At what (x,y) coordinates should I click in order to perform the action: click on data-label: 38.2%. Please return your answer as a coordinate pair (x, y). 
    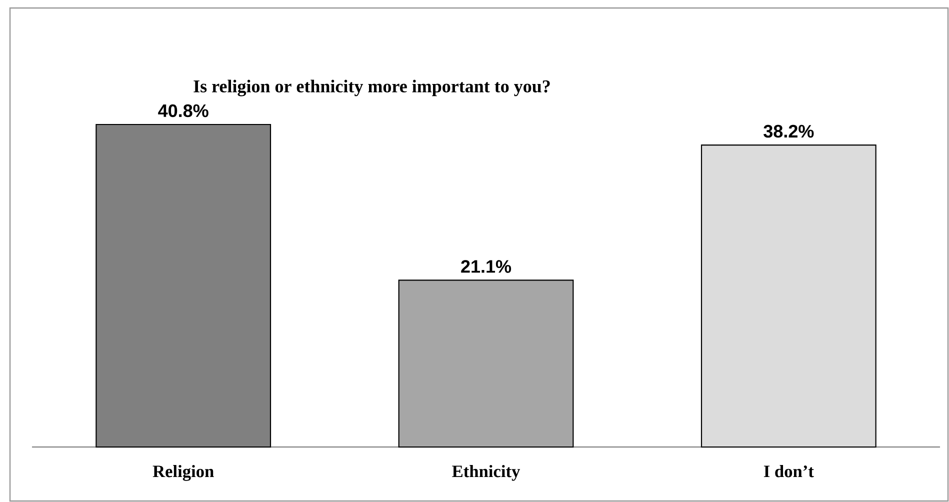
    Looking at the image, I should click on (789, 131).